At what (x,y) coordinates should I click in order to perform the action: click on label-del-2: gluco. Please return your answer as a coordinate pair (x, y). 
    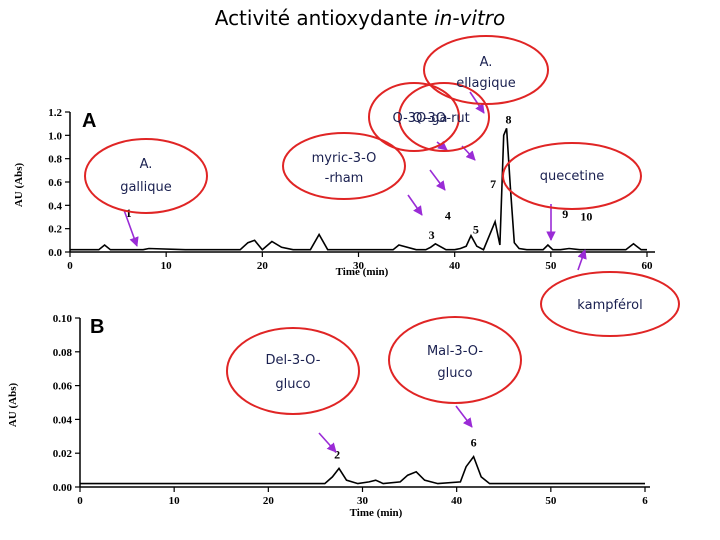
    Looking at the image, I should click on (292, 384).